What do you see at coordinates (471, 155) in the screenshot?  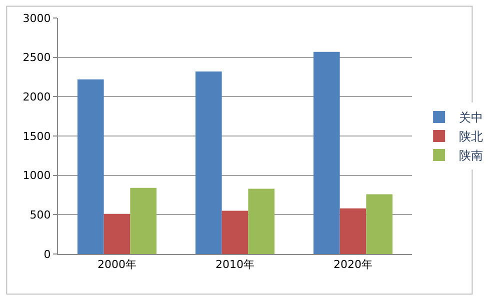 I see `legend-label: 陕南` at bounding box center [471, 155].